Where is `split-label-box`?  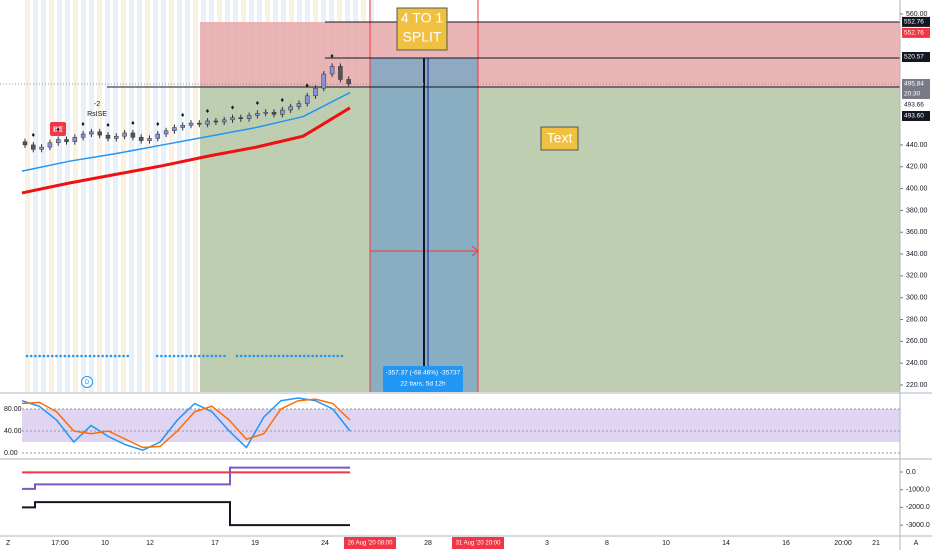
split-label-box is located at coordinates (422, 29).